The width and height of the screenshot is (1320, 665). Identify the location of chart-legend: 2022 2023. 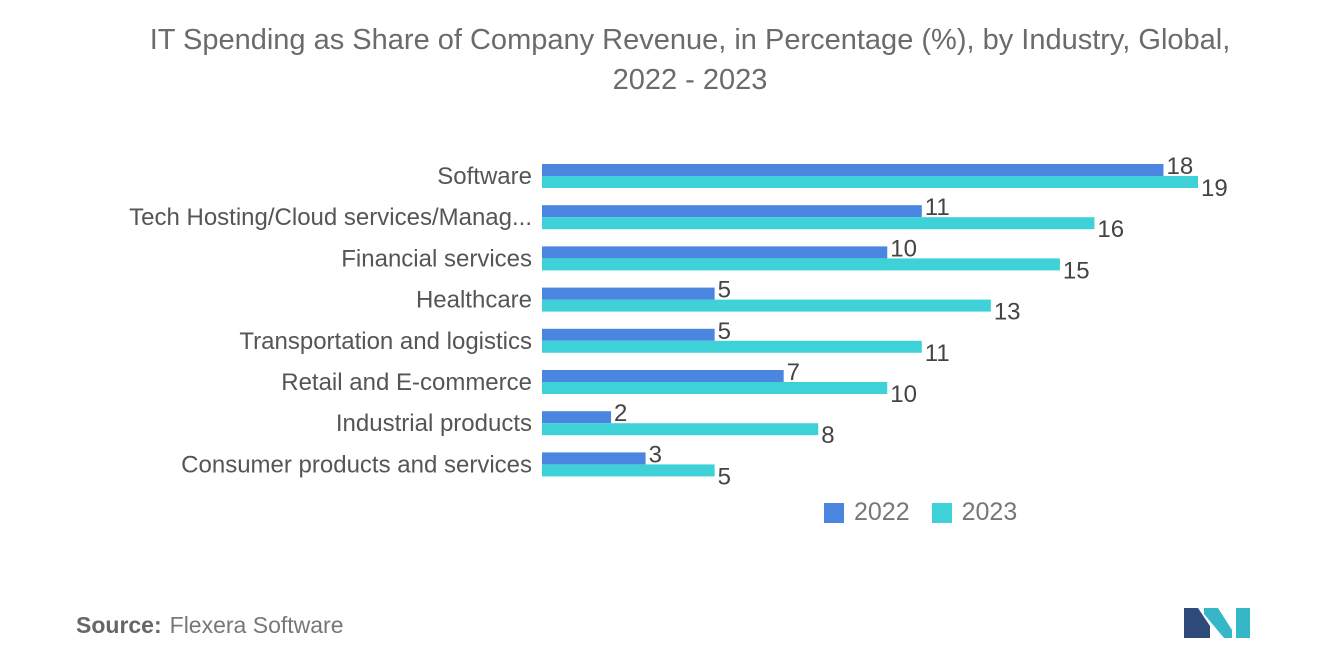
(931, 512).